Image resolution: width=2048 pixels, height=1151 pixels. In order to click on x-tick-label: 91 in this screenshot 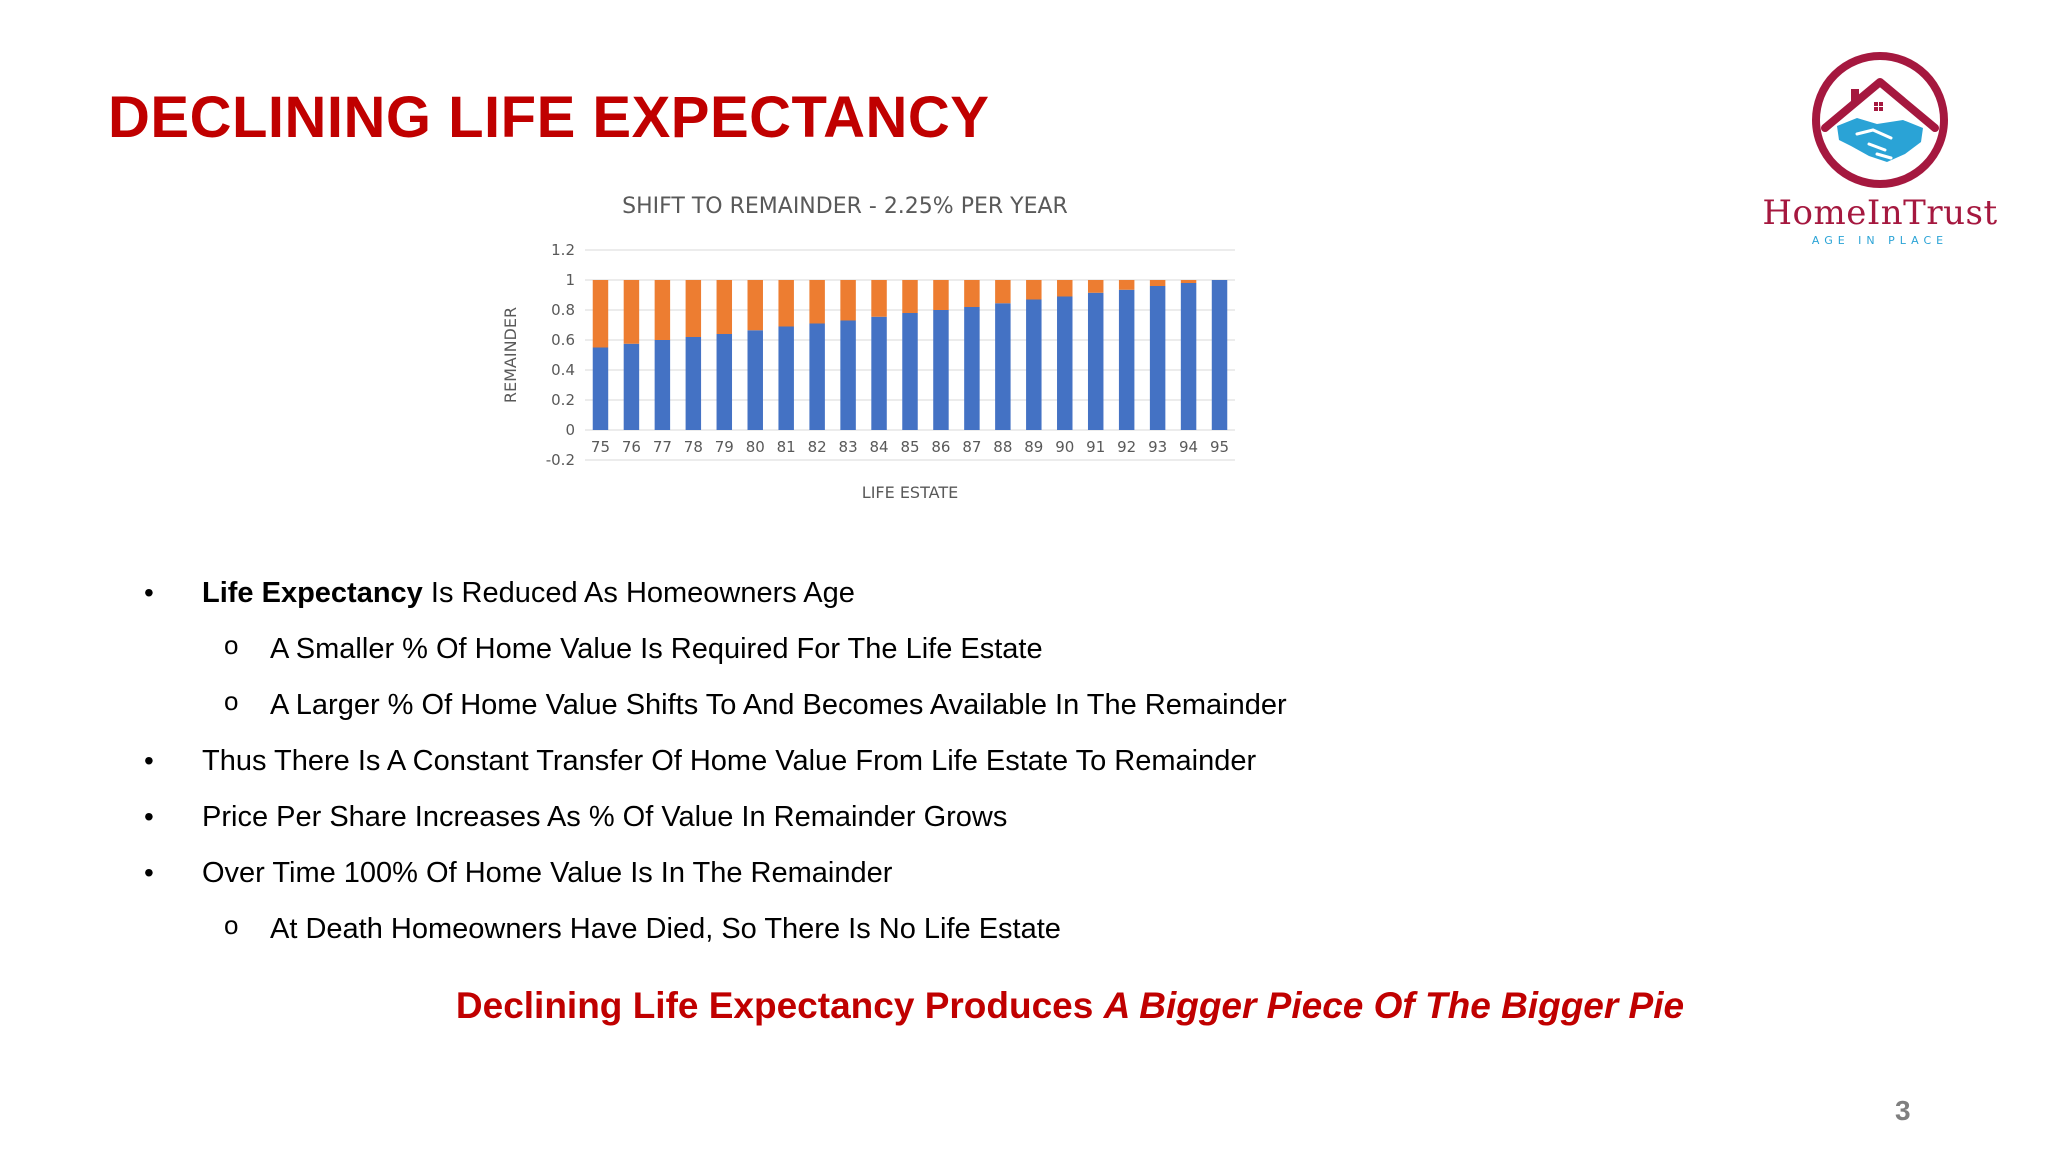, I will do `click(1095, 447)`.